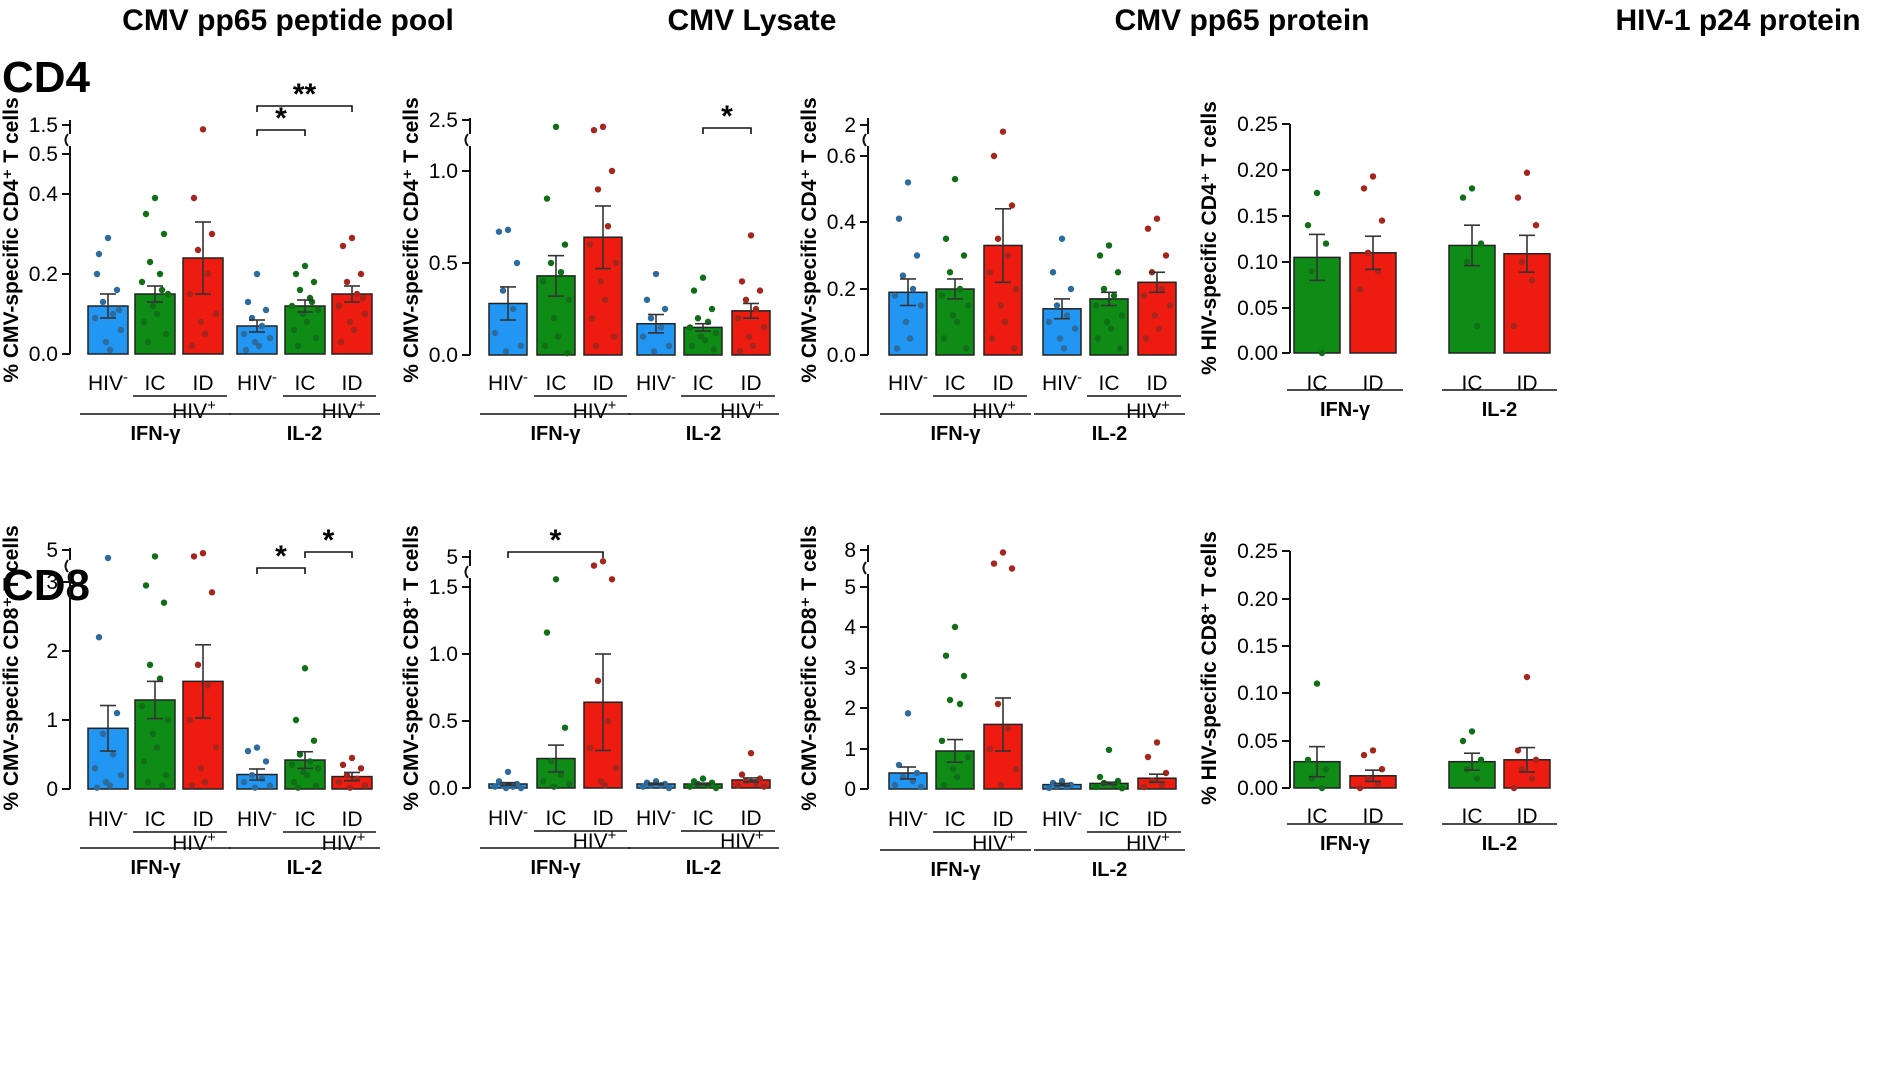 This screenshot has height=1070, width=1900. Describe the element at coordinates (52, 789) in the screenshot. I see `y-tick-label: 0` at that location.